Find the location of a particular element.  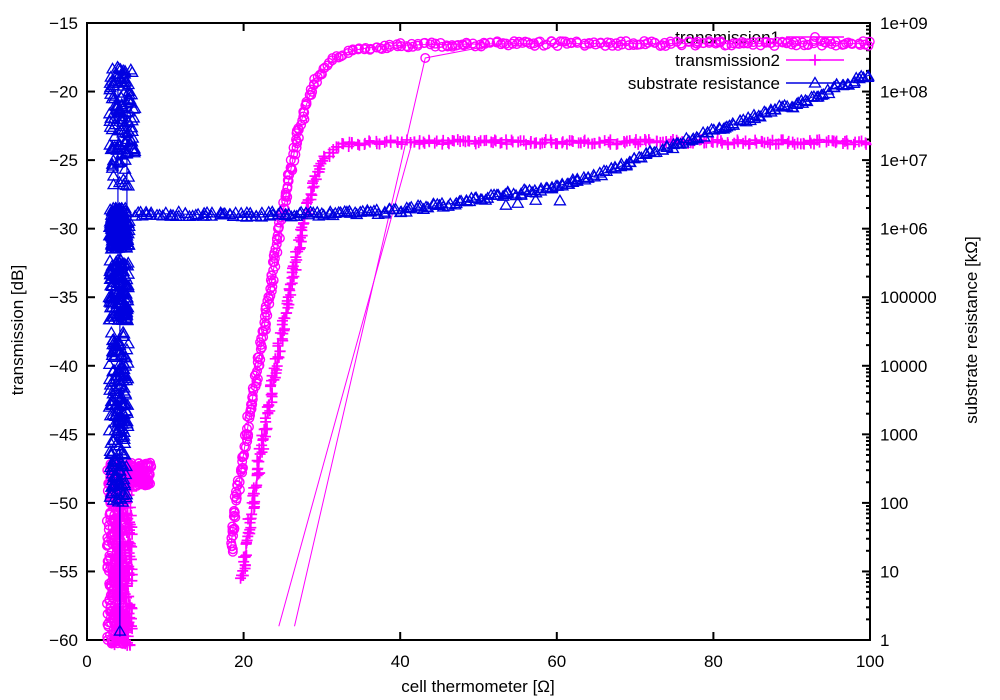

y-right-tick-label: 1e+06 is located at coordinates (904, 229).